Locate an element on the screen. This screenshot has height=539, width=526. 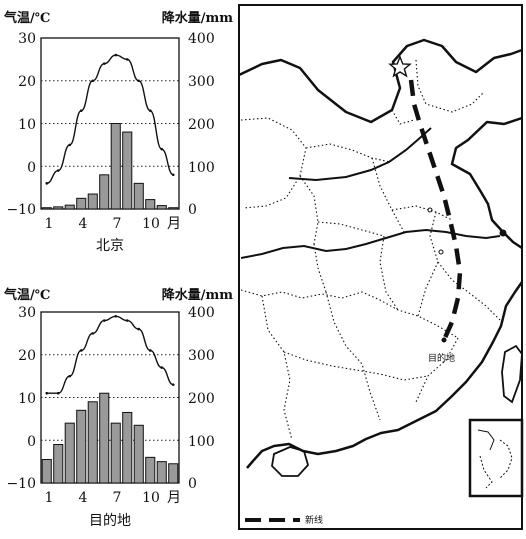
grid-lines is located at coordinates (110, 123).